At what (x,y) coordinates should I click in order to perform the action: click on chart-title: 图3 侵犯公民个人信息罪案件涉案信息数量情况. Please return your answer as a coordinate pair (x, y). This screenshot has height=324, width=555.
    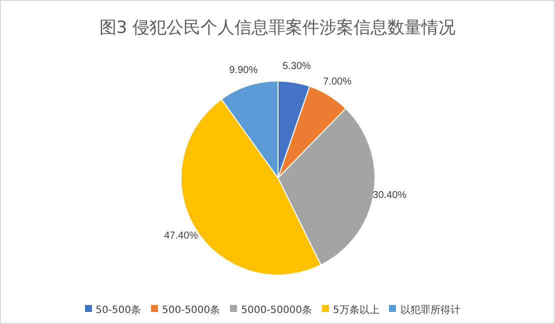
    Looking at the image, I should click on (277, 28).